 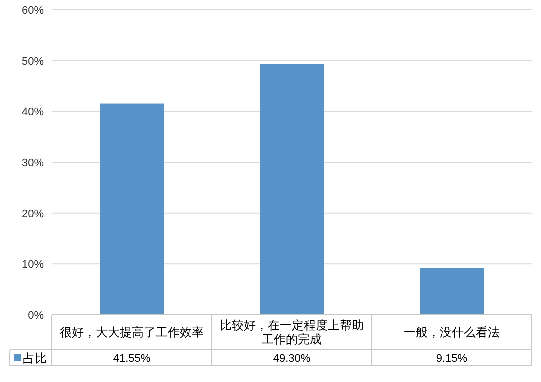 What do you see at coordinates (132, 333) in the screenshot?
I see `x-tick-label: 很好，大大提高了工作效率` at bounding box center [132, 333].